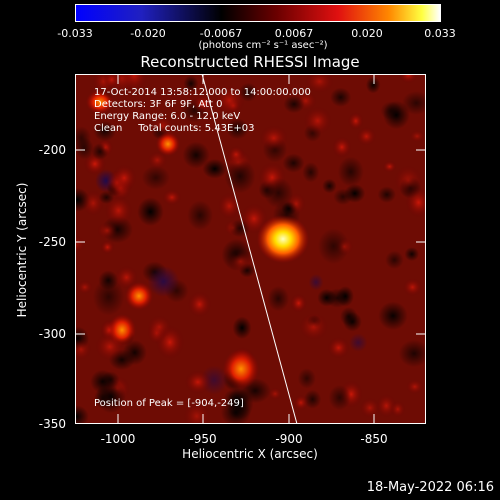 The height and width of the screenshot is (500, 500). Describe the element at coordinates (250, 454) in the screenshot. I see `x-axis-label: Heliocentric X (arcsec)` at that location.